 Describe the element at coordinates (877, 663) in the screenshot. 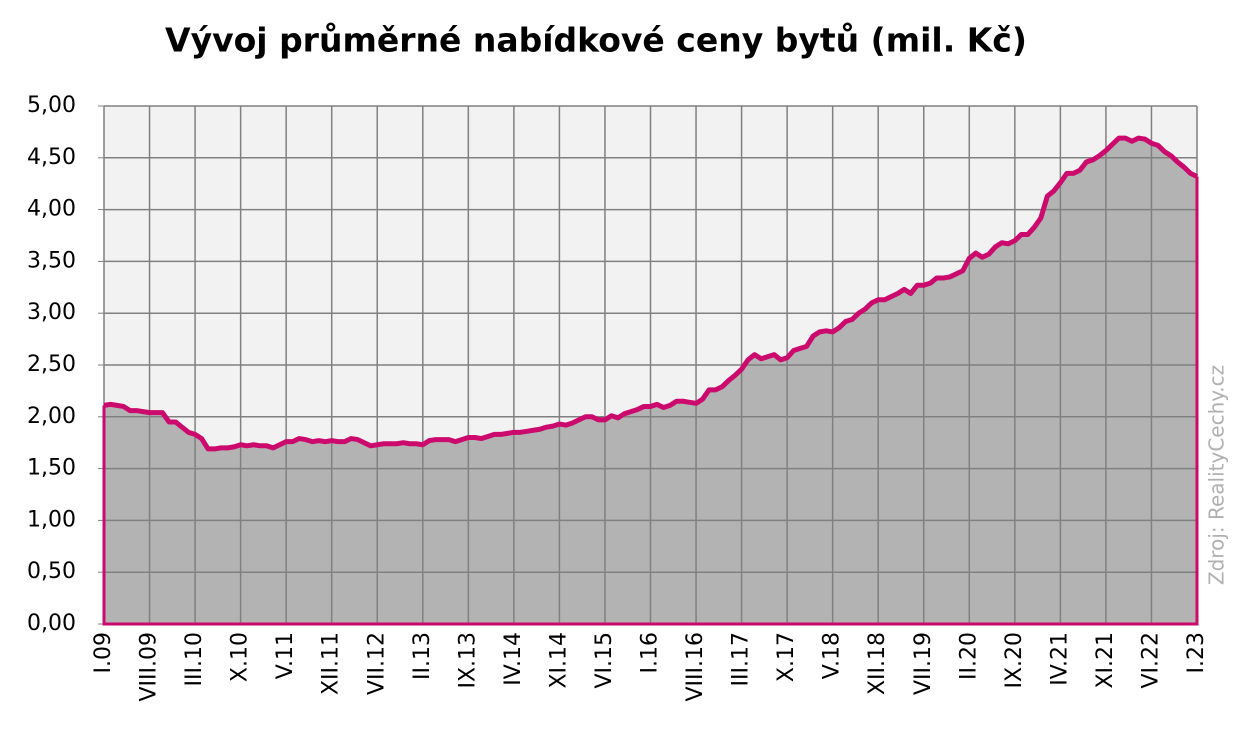

I see `x-tick-label: XII.18` at that location.